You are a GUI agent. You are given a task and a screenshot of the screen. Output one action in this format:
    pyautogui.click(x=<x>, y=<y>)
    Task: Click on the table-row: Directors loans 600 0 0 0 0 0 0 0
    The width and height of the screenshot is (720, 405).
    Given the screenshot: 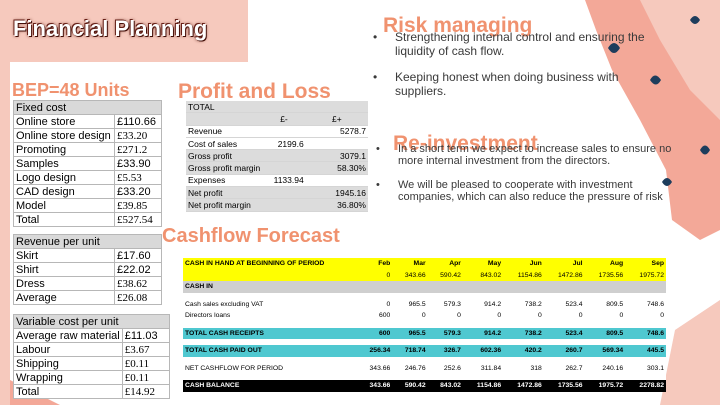 What is the action you would take?
    pyautogui.click(x=424, y=316)
    